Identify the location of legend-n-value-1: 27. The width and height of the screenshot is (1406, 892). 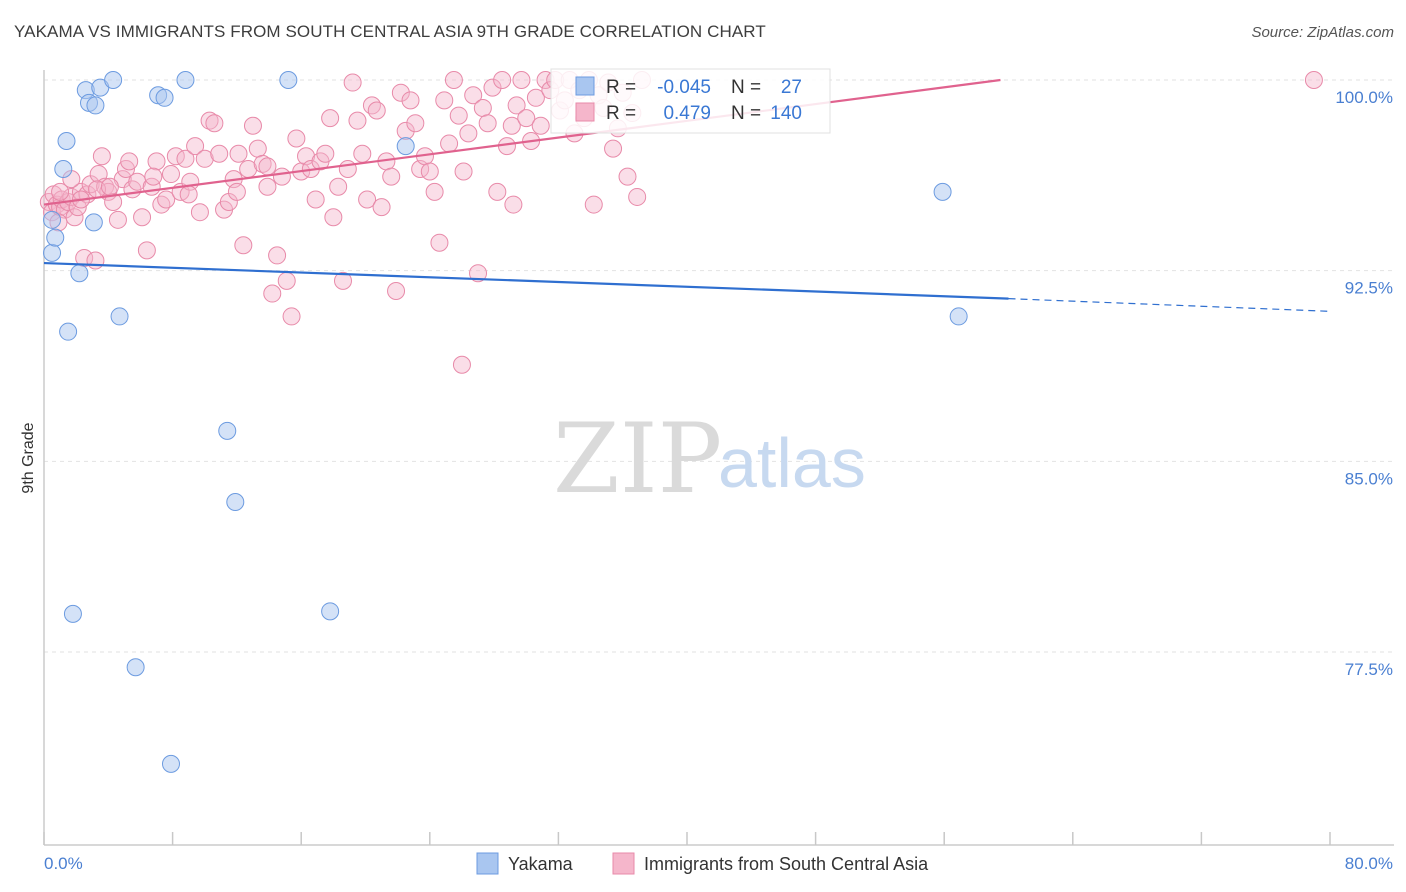
(791, 87).